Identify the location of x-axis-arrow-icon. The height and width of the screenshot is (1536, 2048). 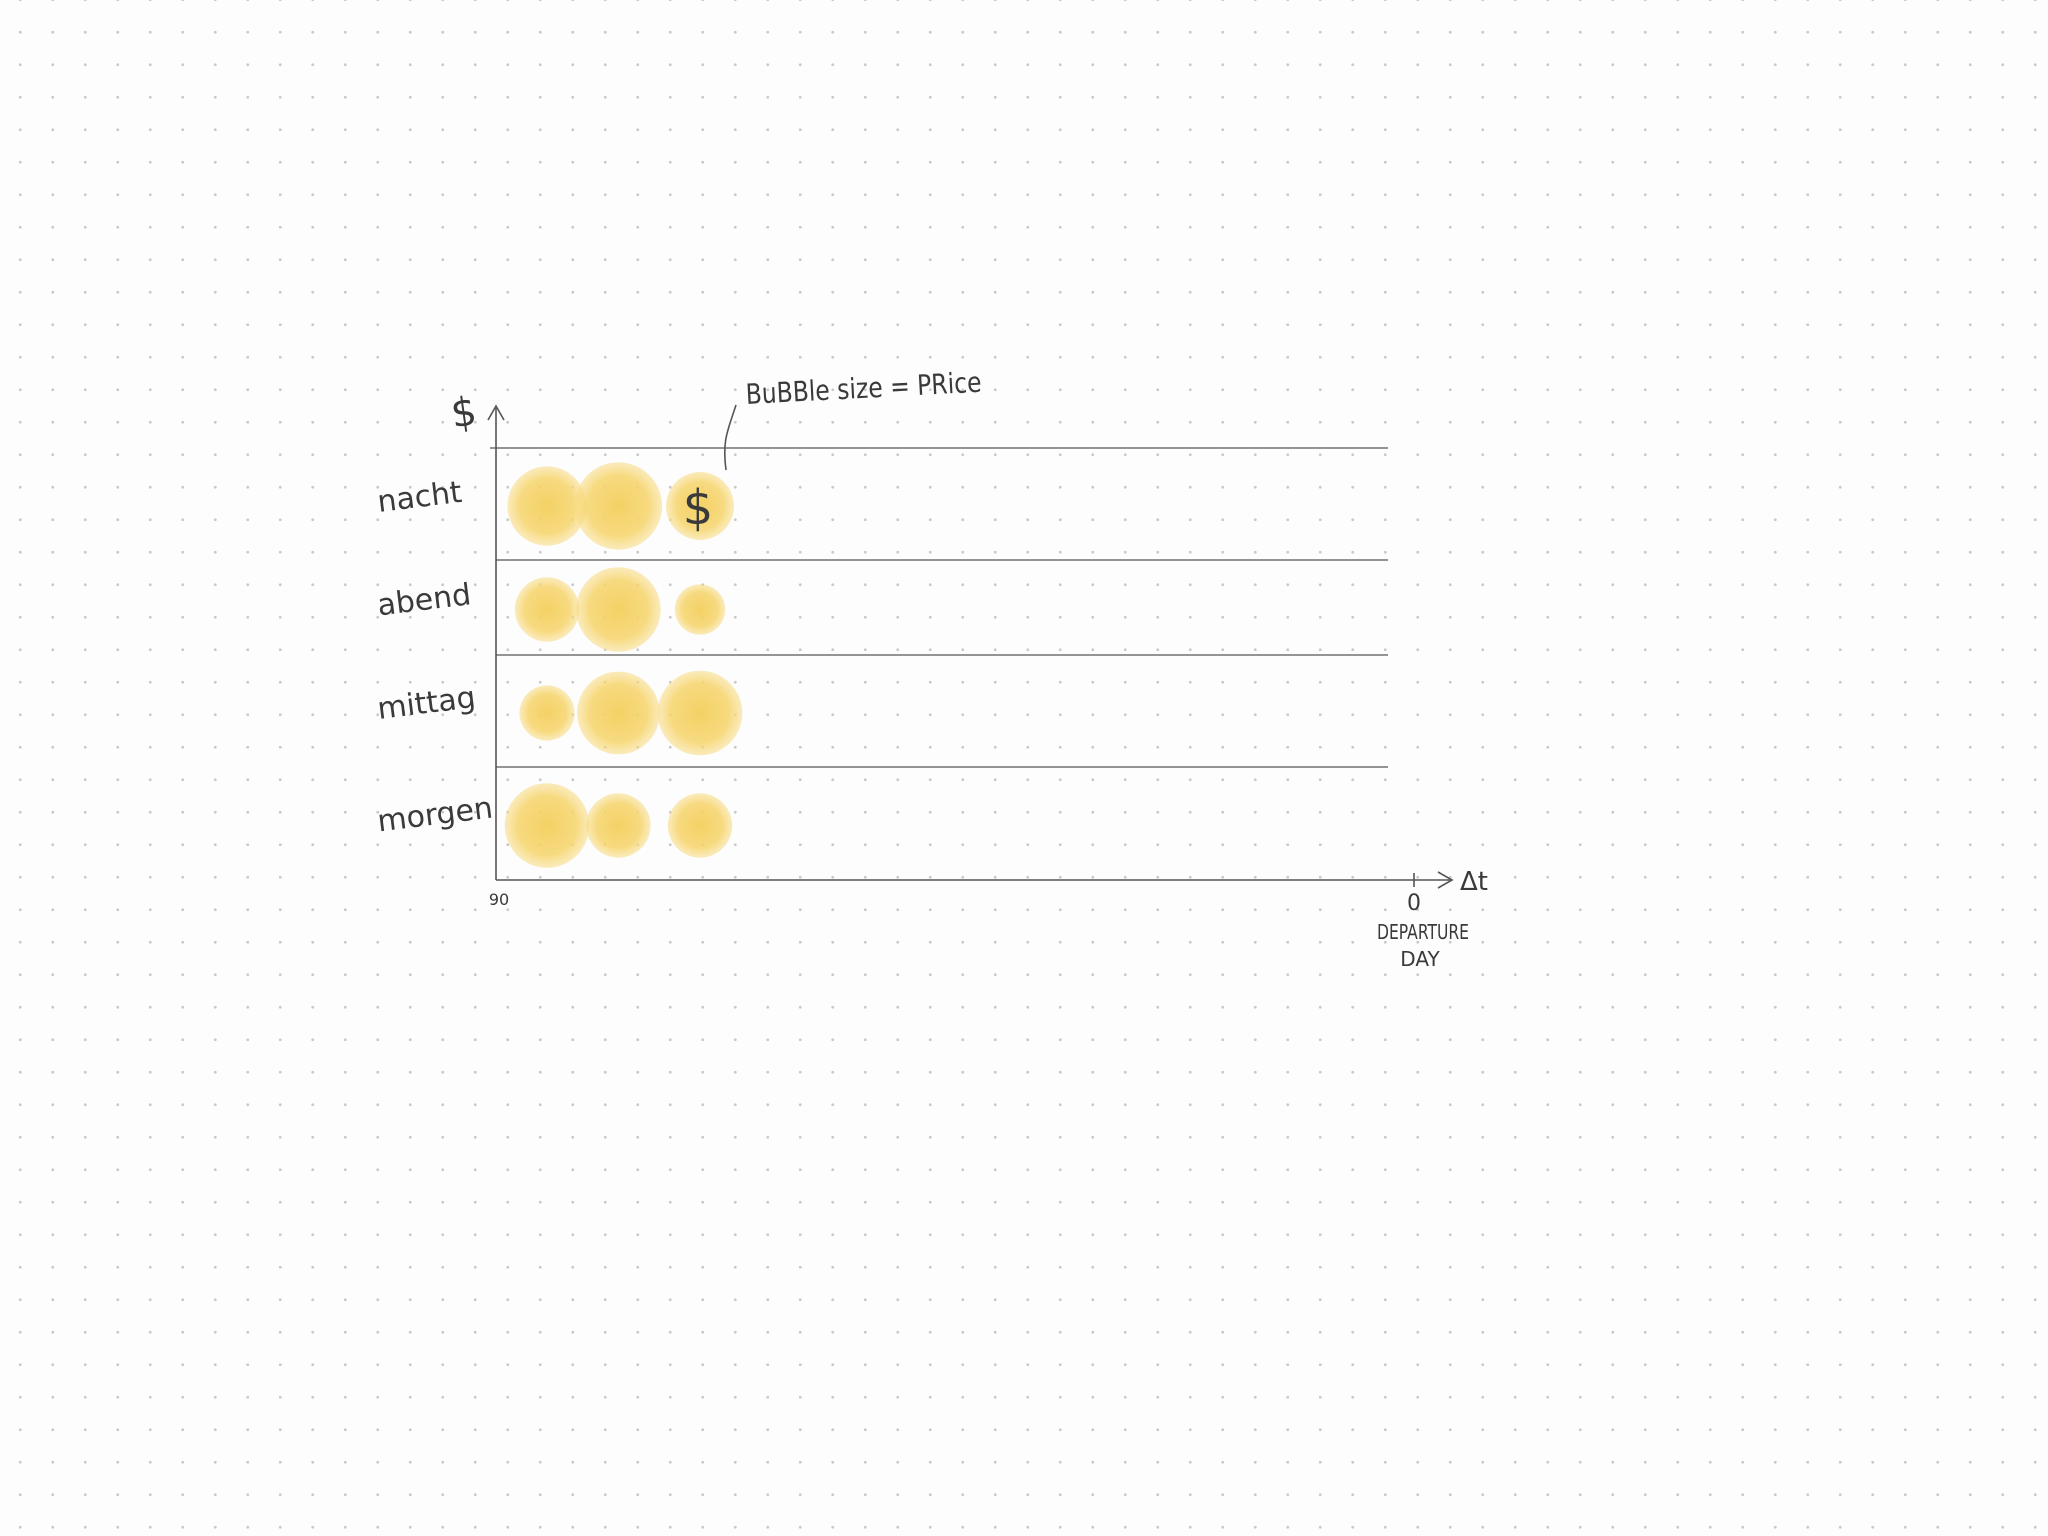
(1445, 880).